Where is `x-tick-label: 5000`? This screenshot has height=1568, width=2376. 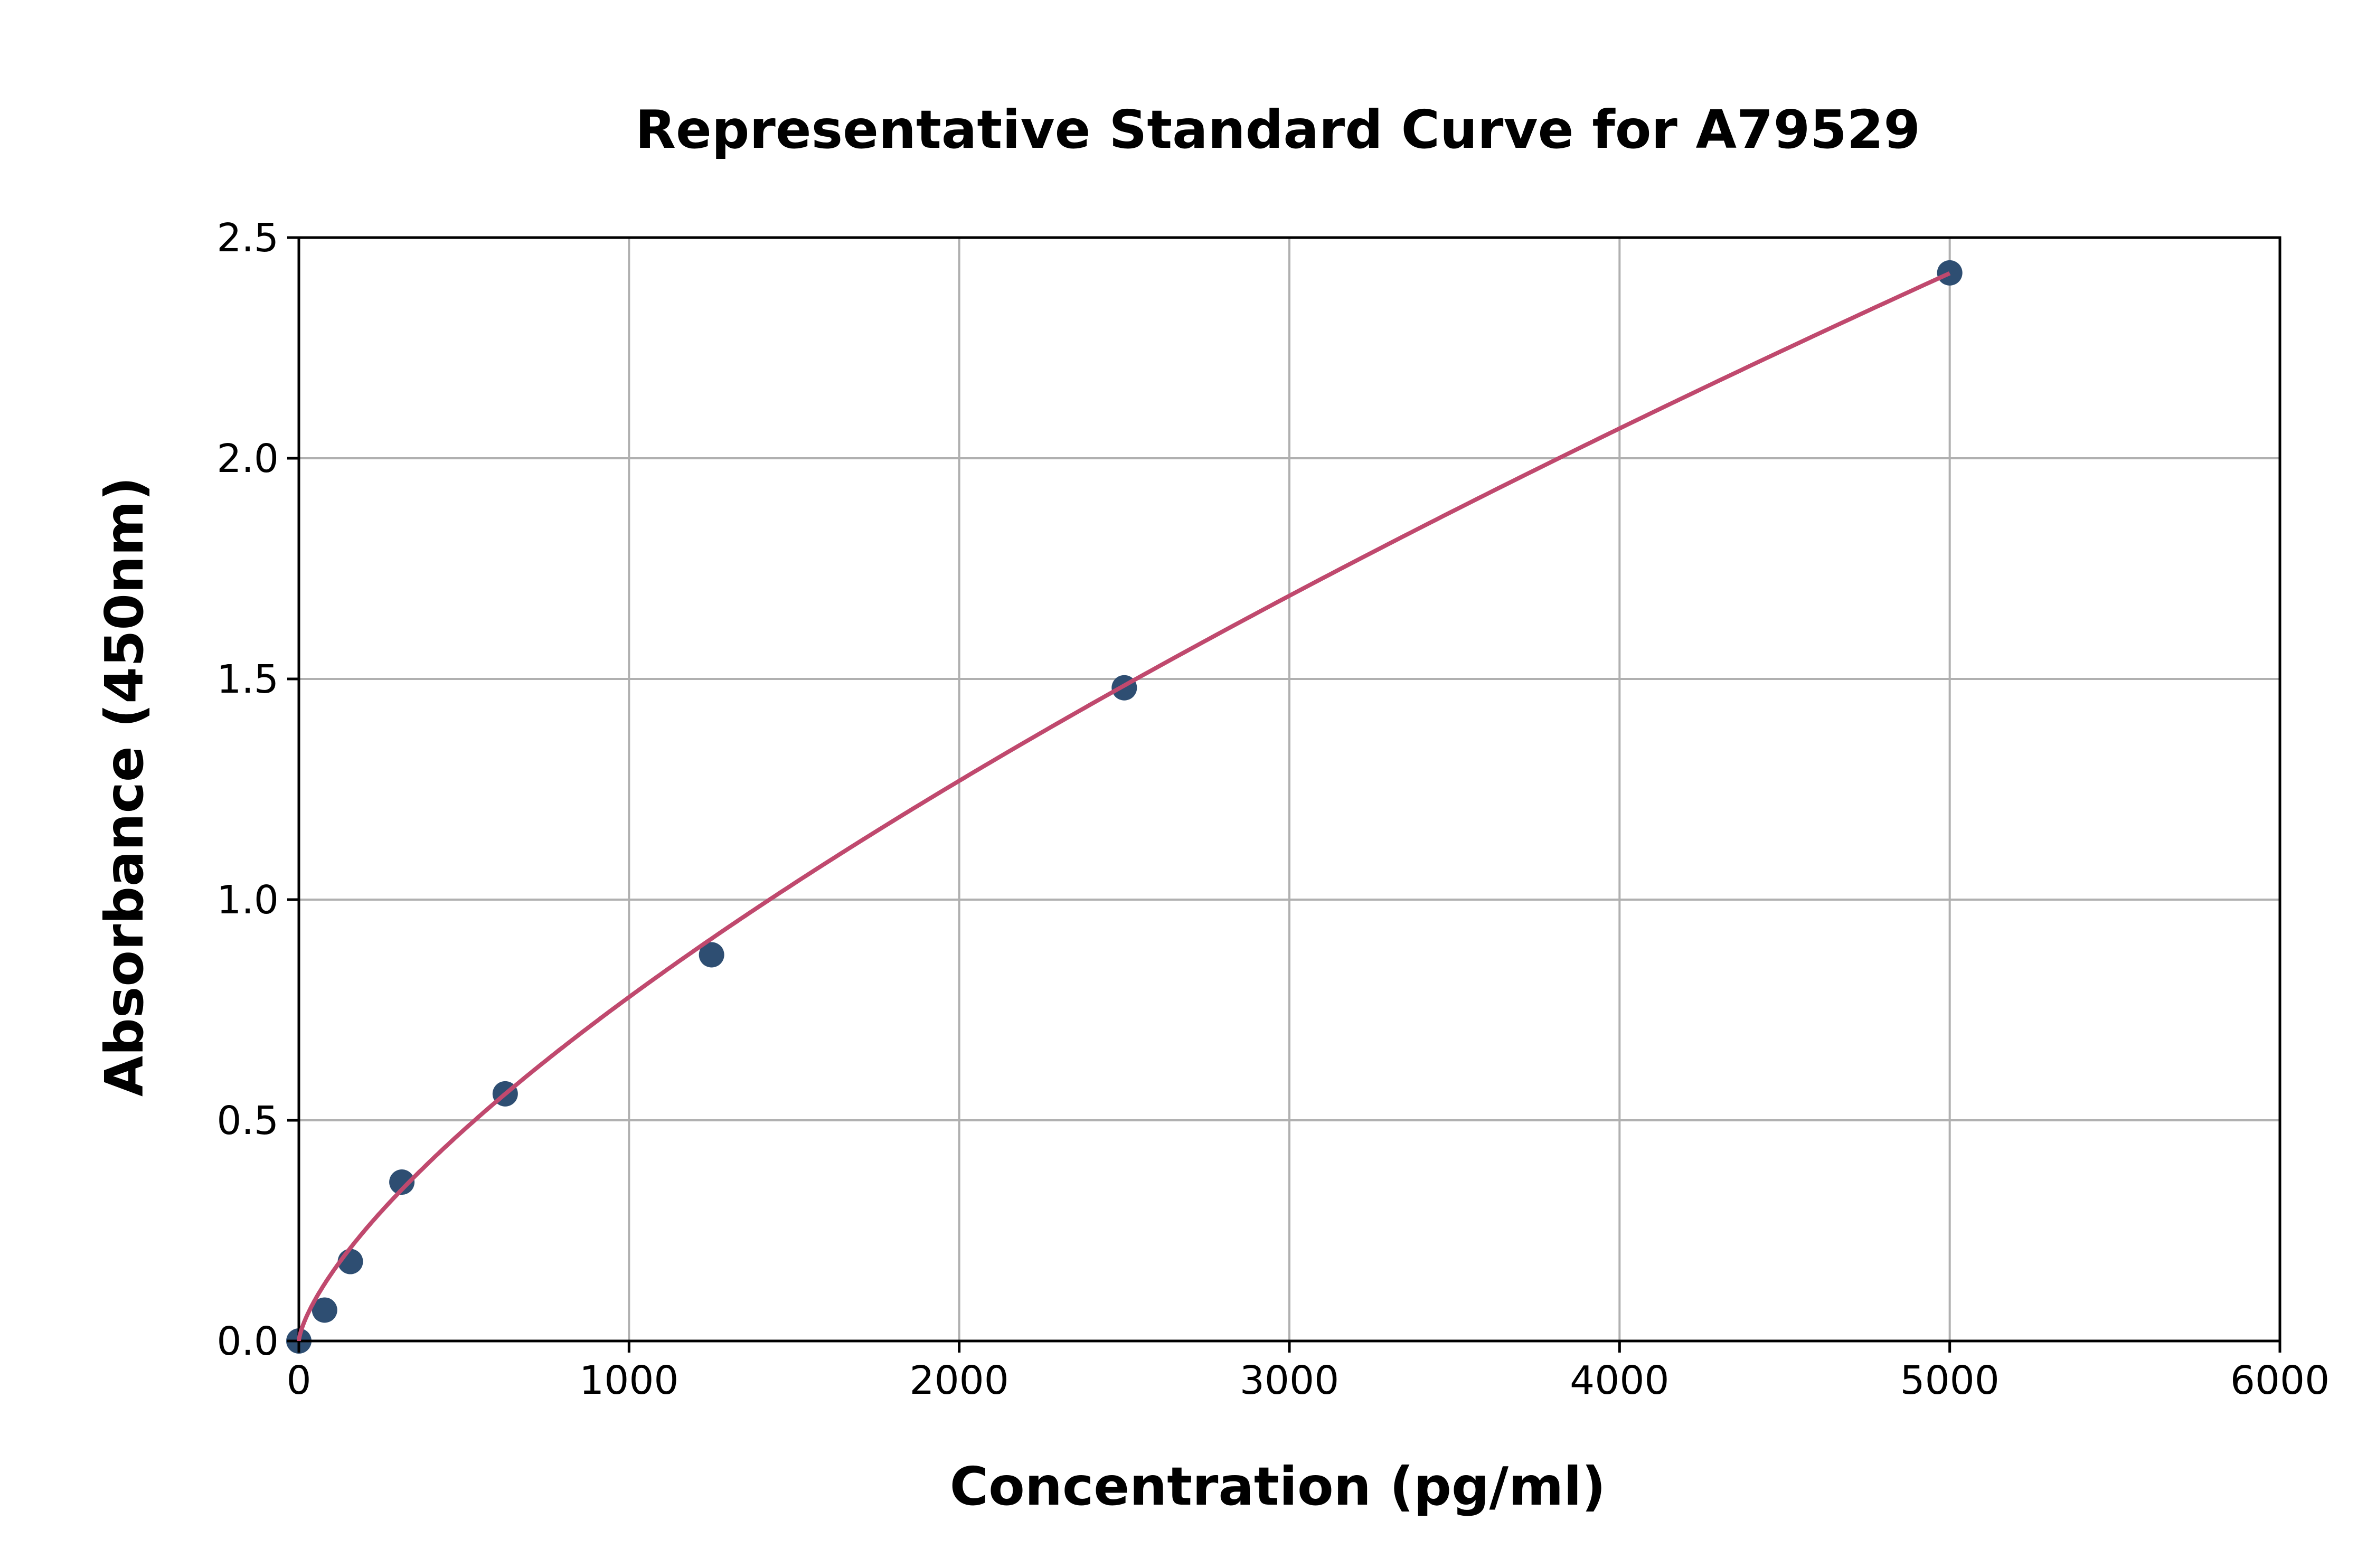 x-tick-label: 5000 is located at coordinates (1950, 1381).